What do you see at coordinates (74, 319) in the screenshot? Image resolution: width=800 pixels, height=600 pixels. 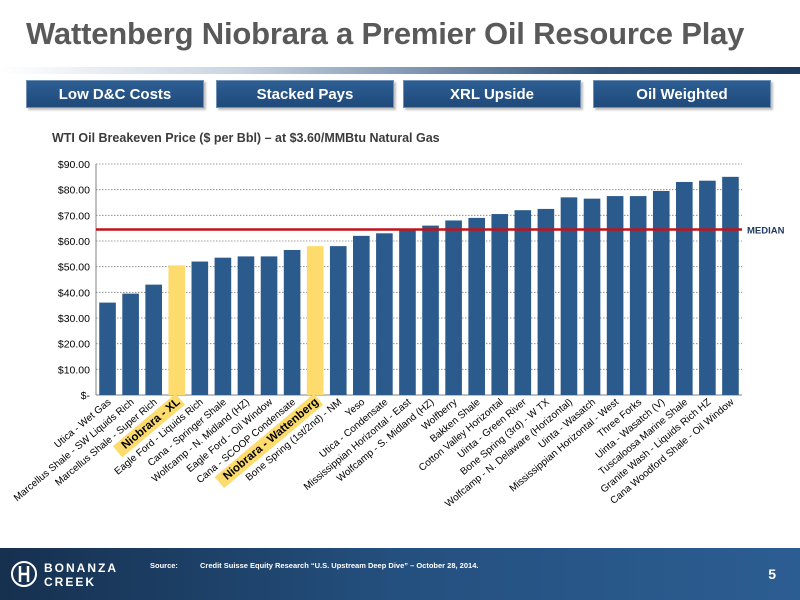 I see `y-tick-label: $30.00` at bounding box center [74, 319].